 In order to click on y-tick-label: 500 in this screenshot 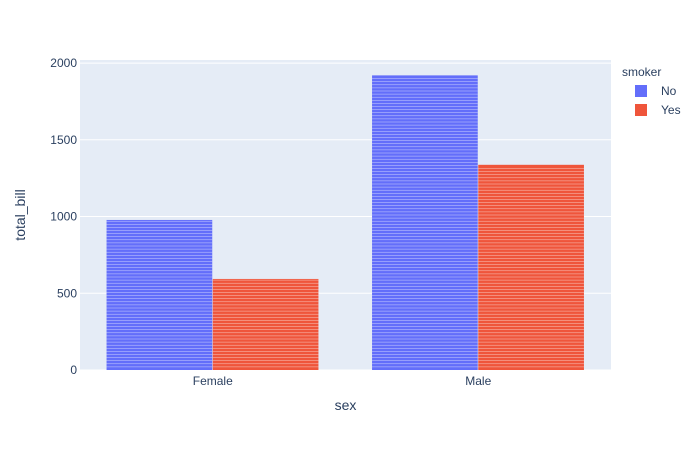, I will do `click(67, 293)`.